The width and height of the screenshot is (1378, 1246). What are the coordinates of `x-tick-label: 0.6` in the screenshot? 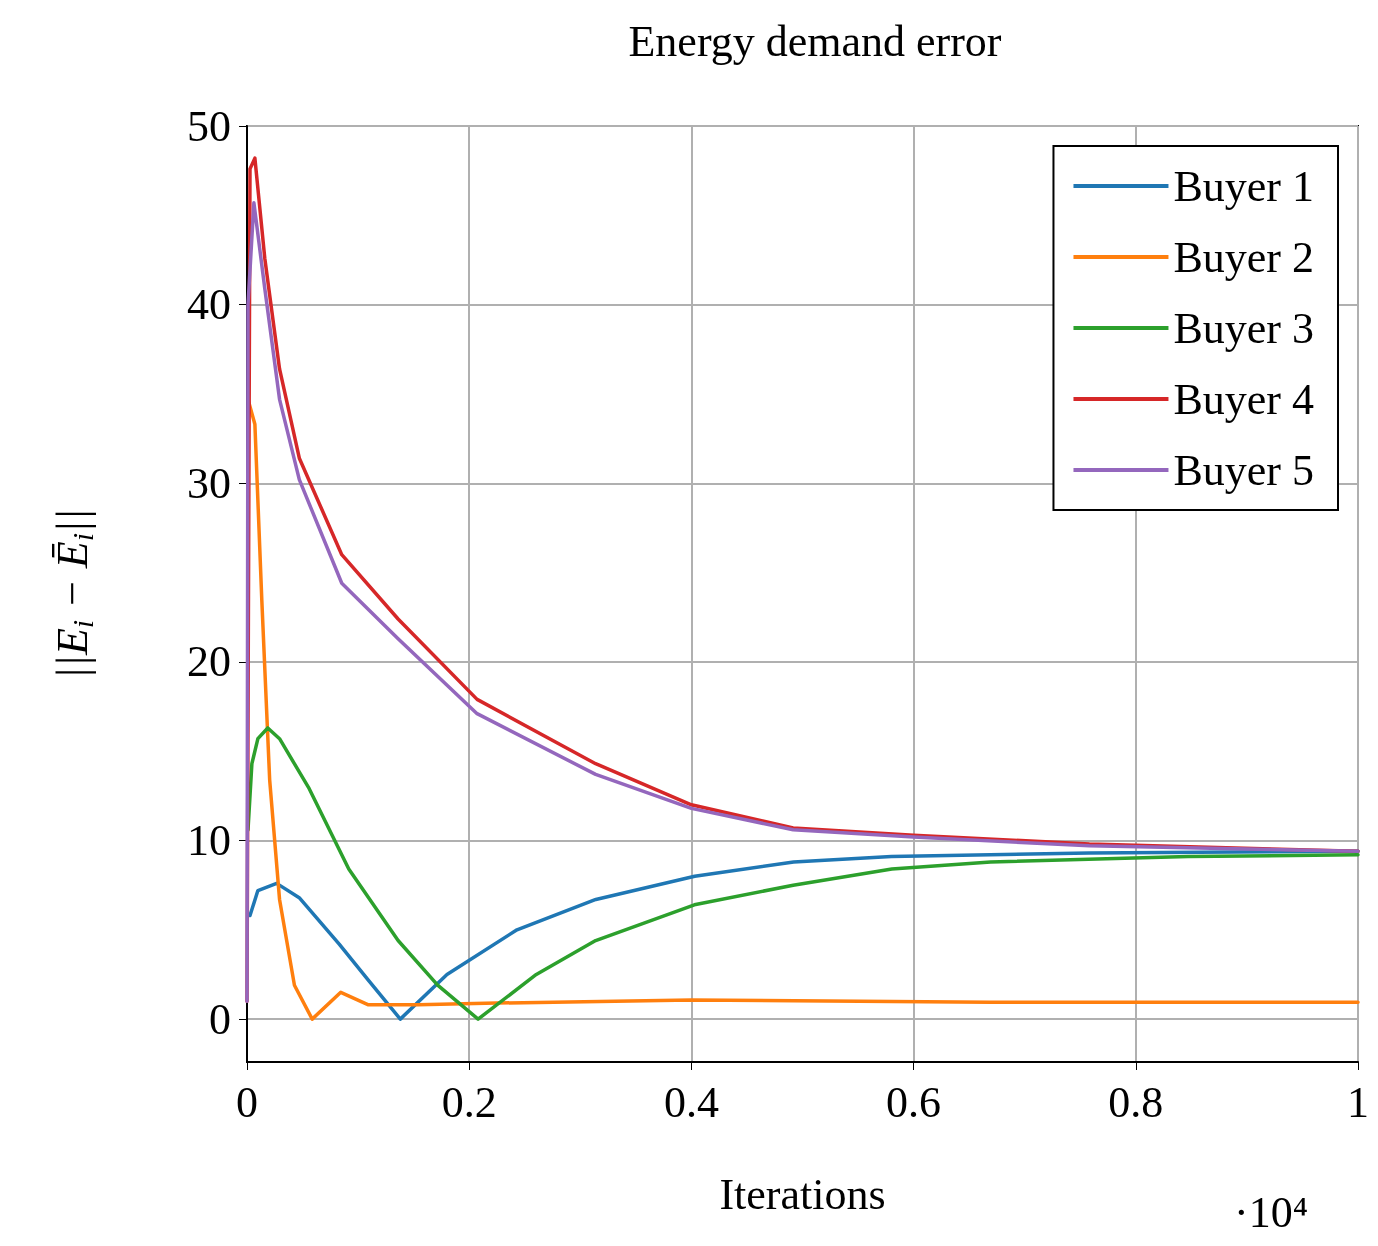 It's located at (914, 1102).